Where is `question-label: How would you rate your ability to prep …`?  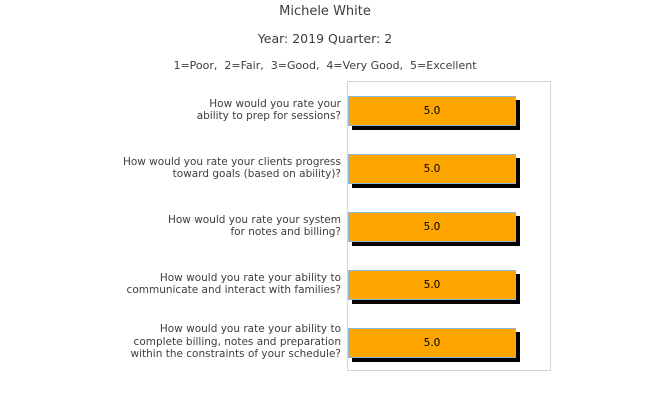
question-label: How would you rate your ability to prep … is located at coordinates (268, 110).